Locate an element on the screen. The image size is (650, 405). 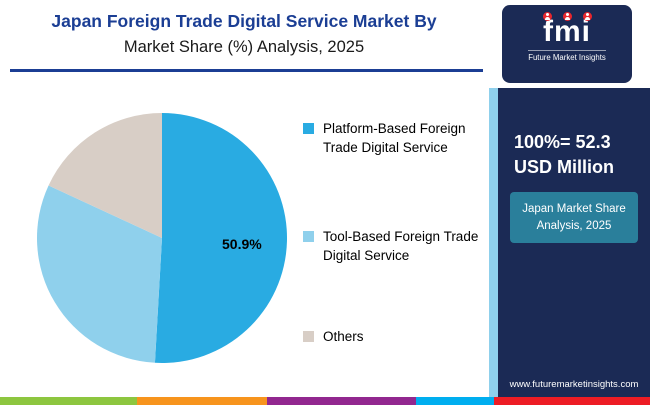
logo-person-dots is located at coordinates (567, 16).